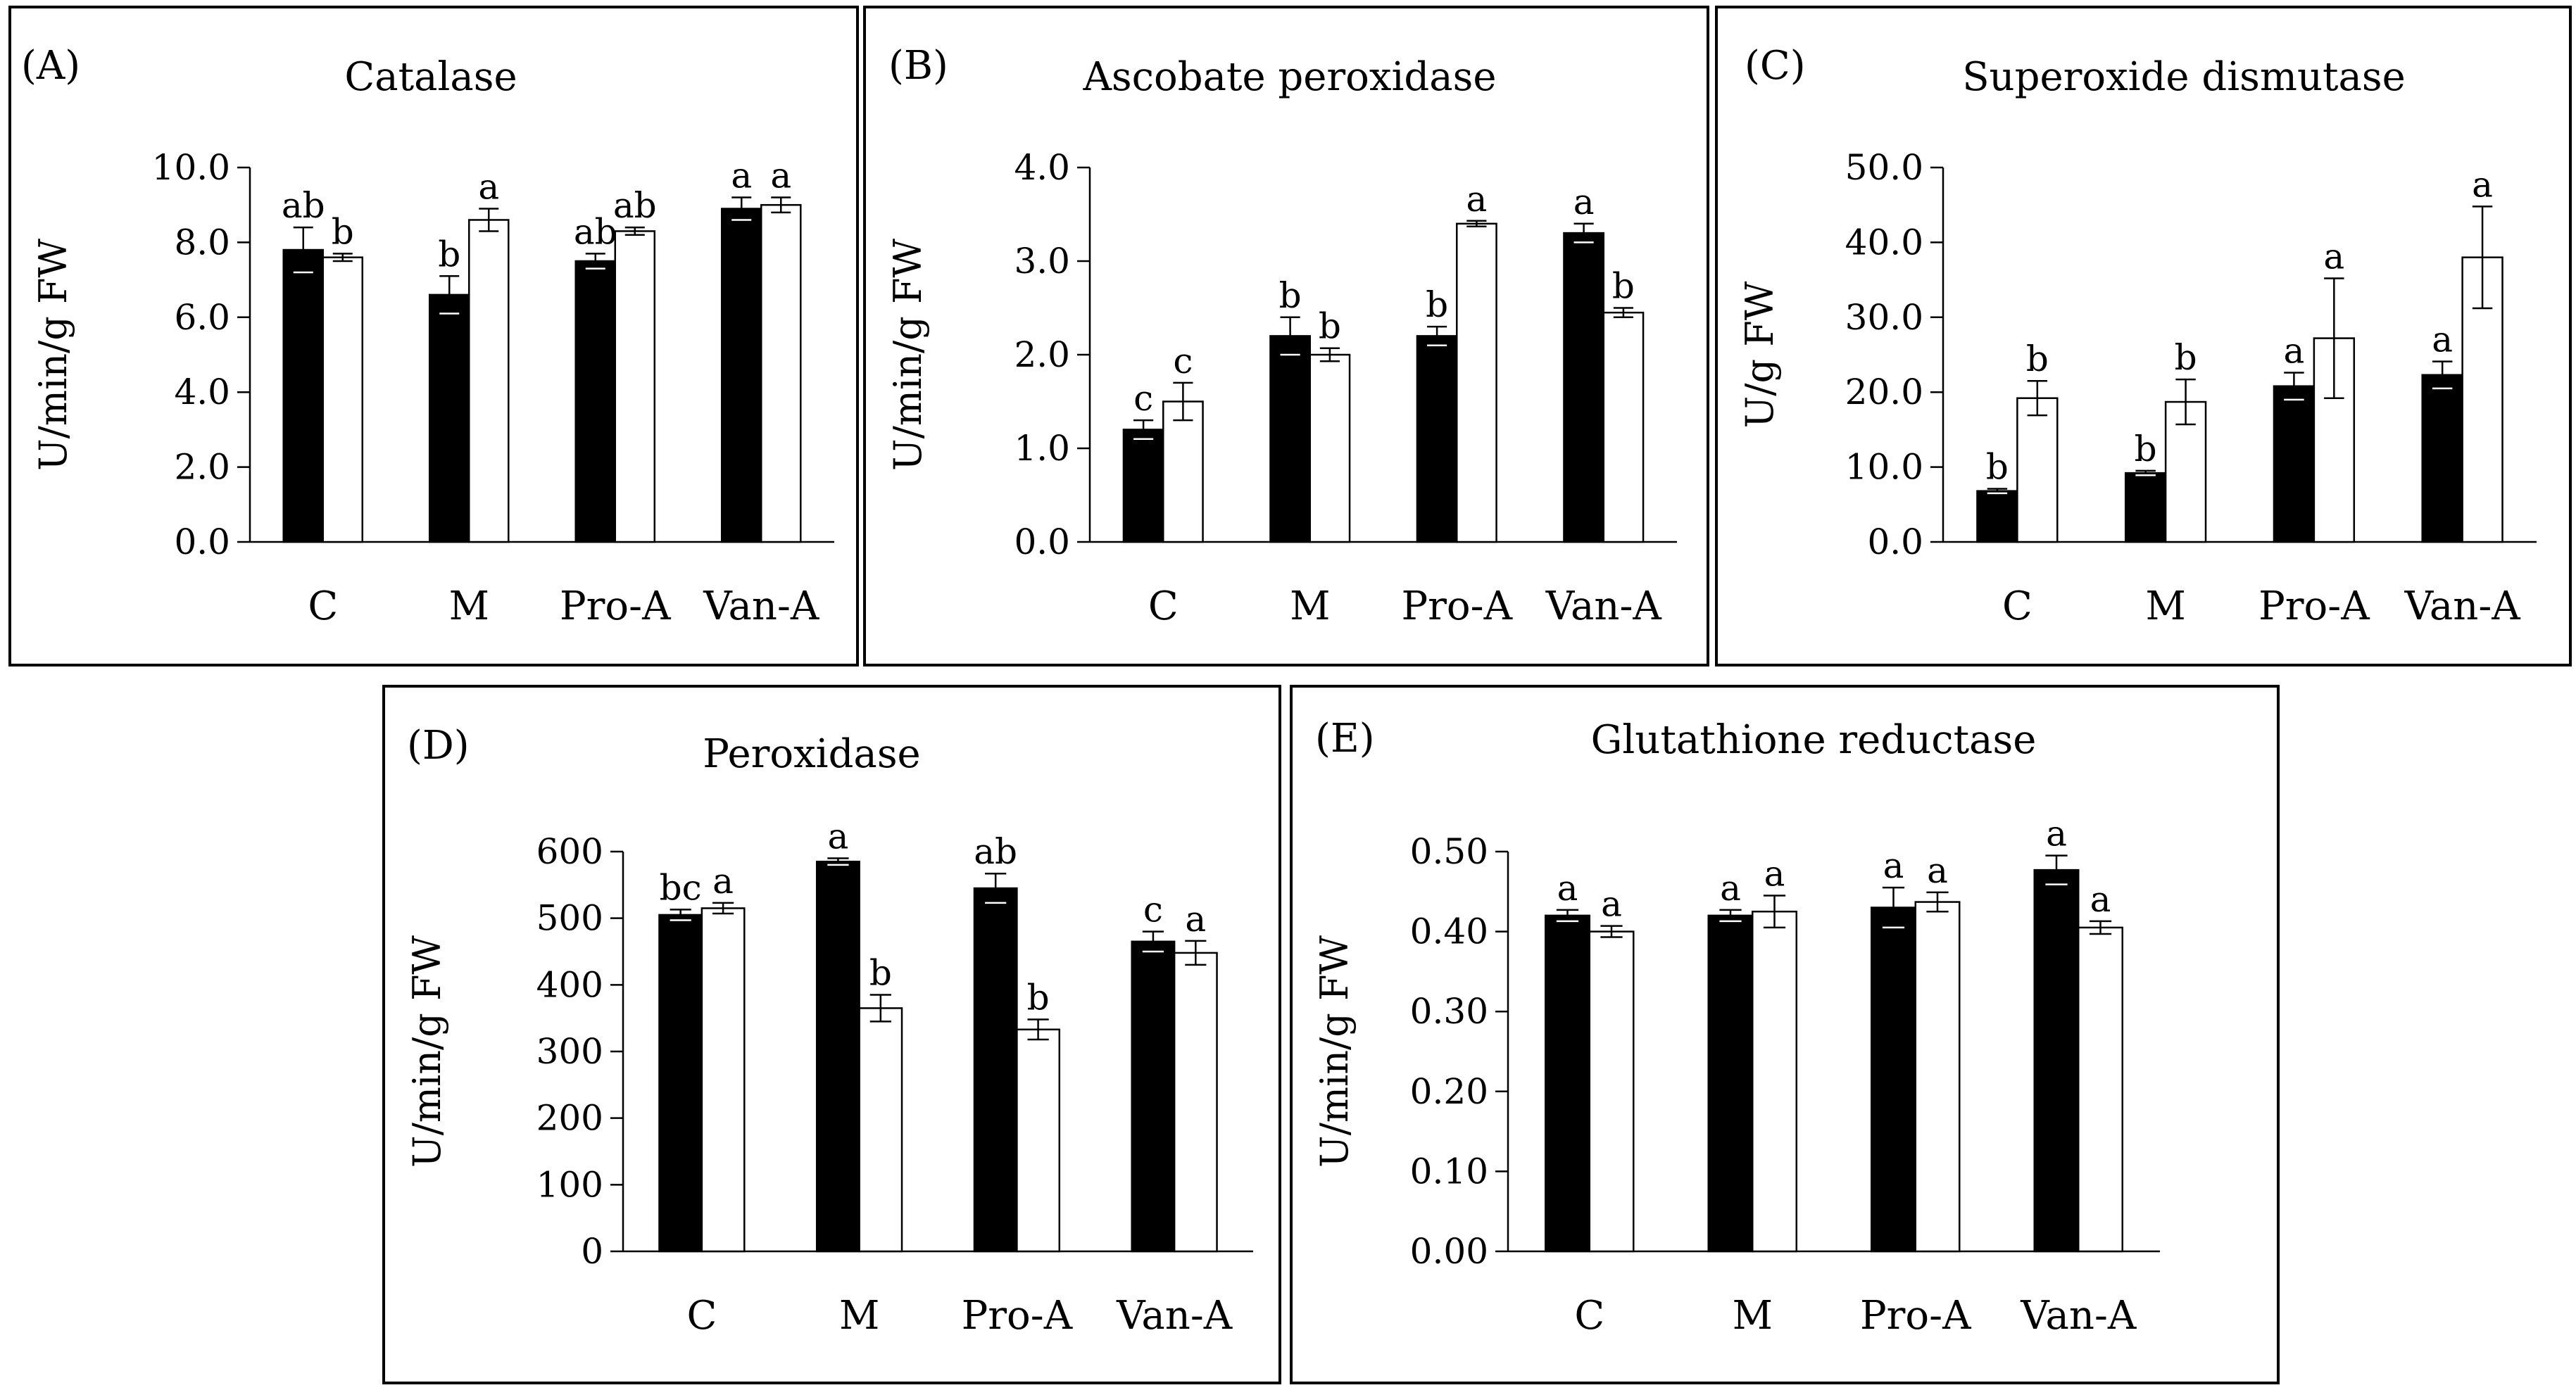  Describe the element at coordinates (1449, 851) in the screenshot. I see `y-tick-label: 0.50` at that location.